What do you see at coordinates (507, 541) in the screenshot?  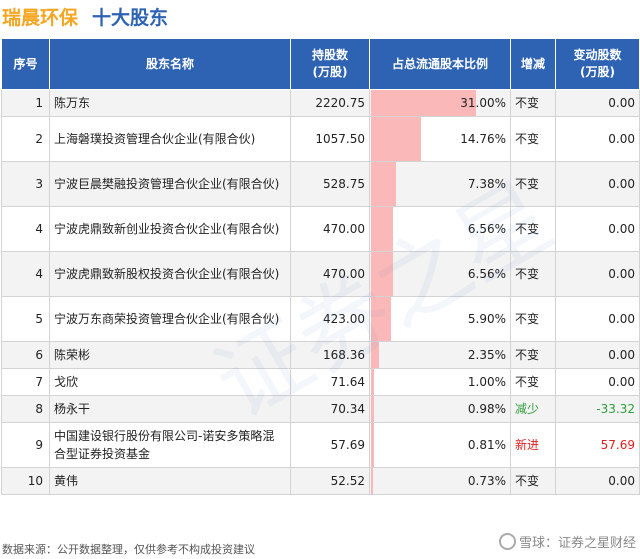 I see `snowball-logo-icon` at bounding box center [507, 541].